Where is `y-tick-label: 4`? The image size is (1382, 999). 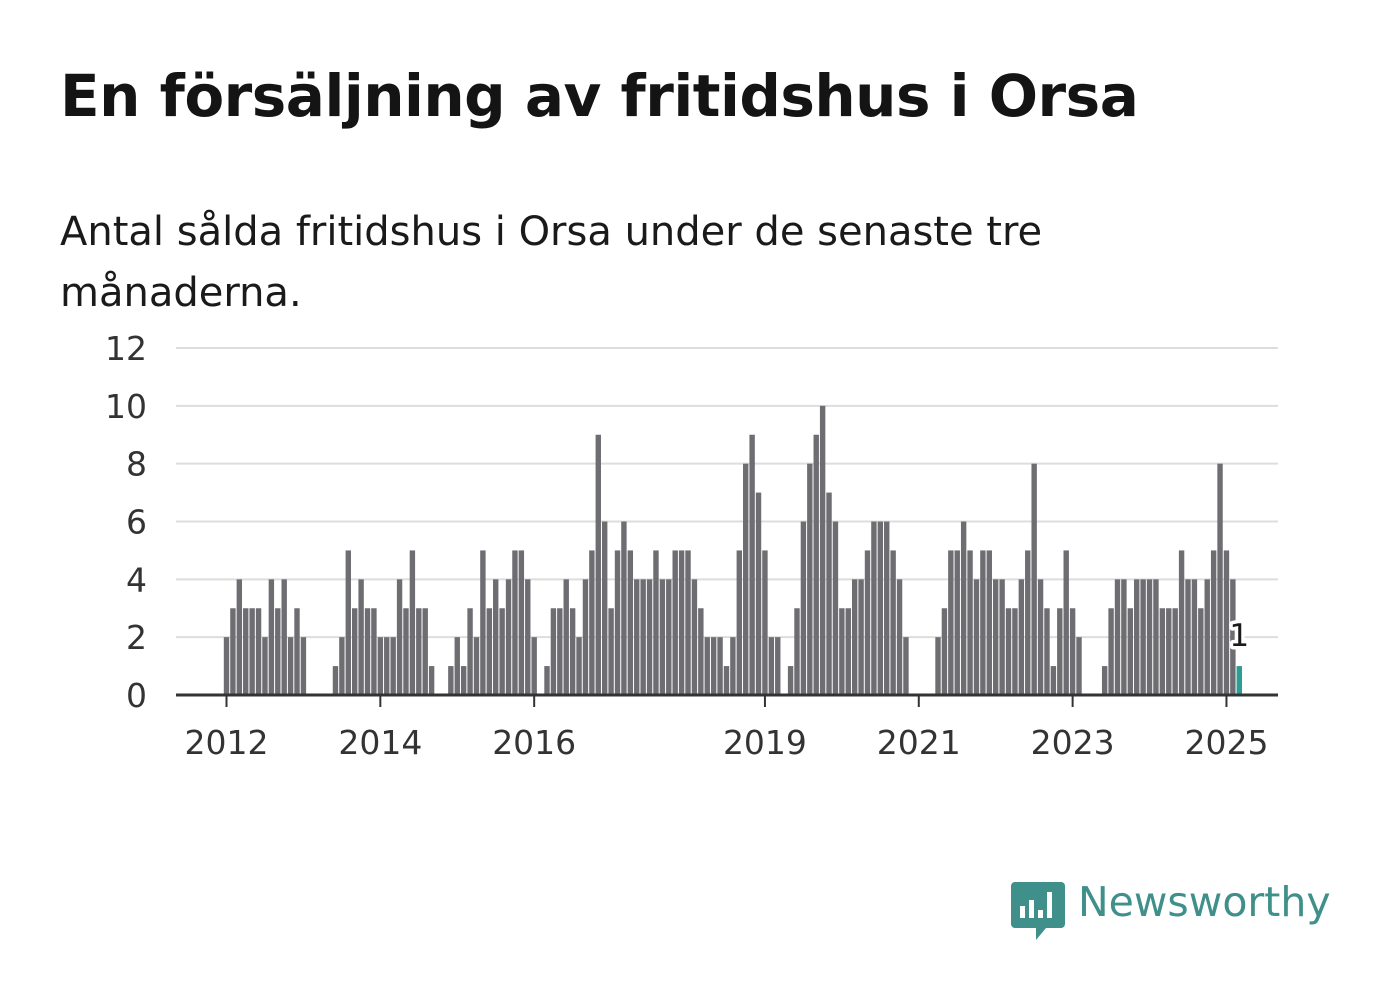 y-tick-label: 4 is located at coordinates (136, 579).